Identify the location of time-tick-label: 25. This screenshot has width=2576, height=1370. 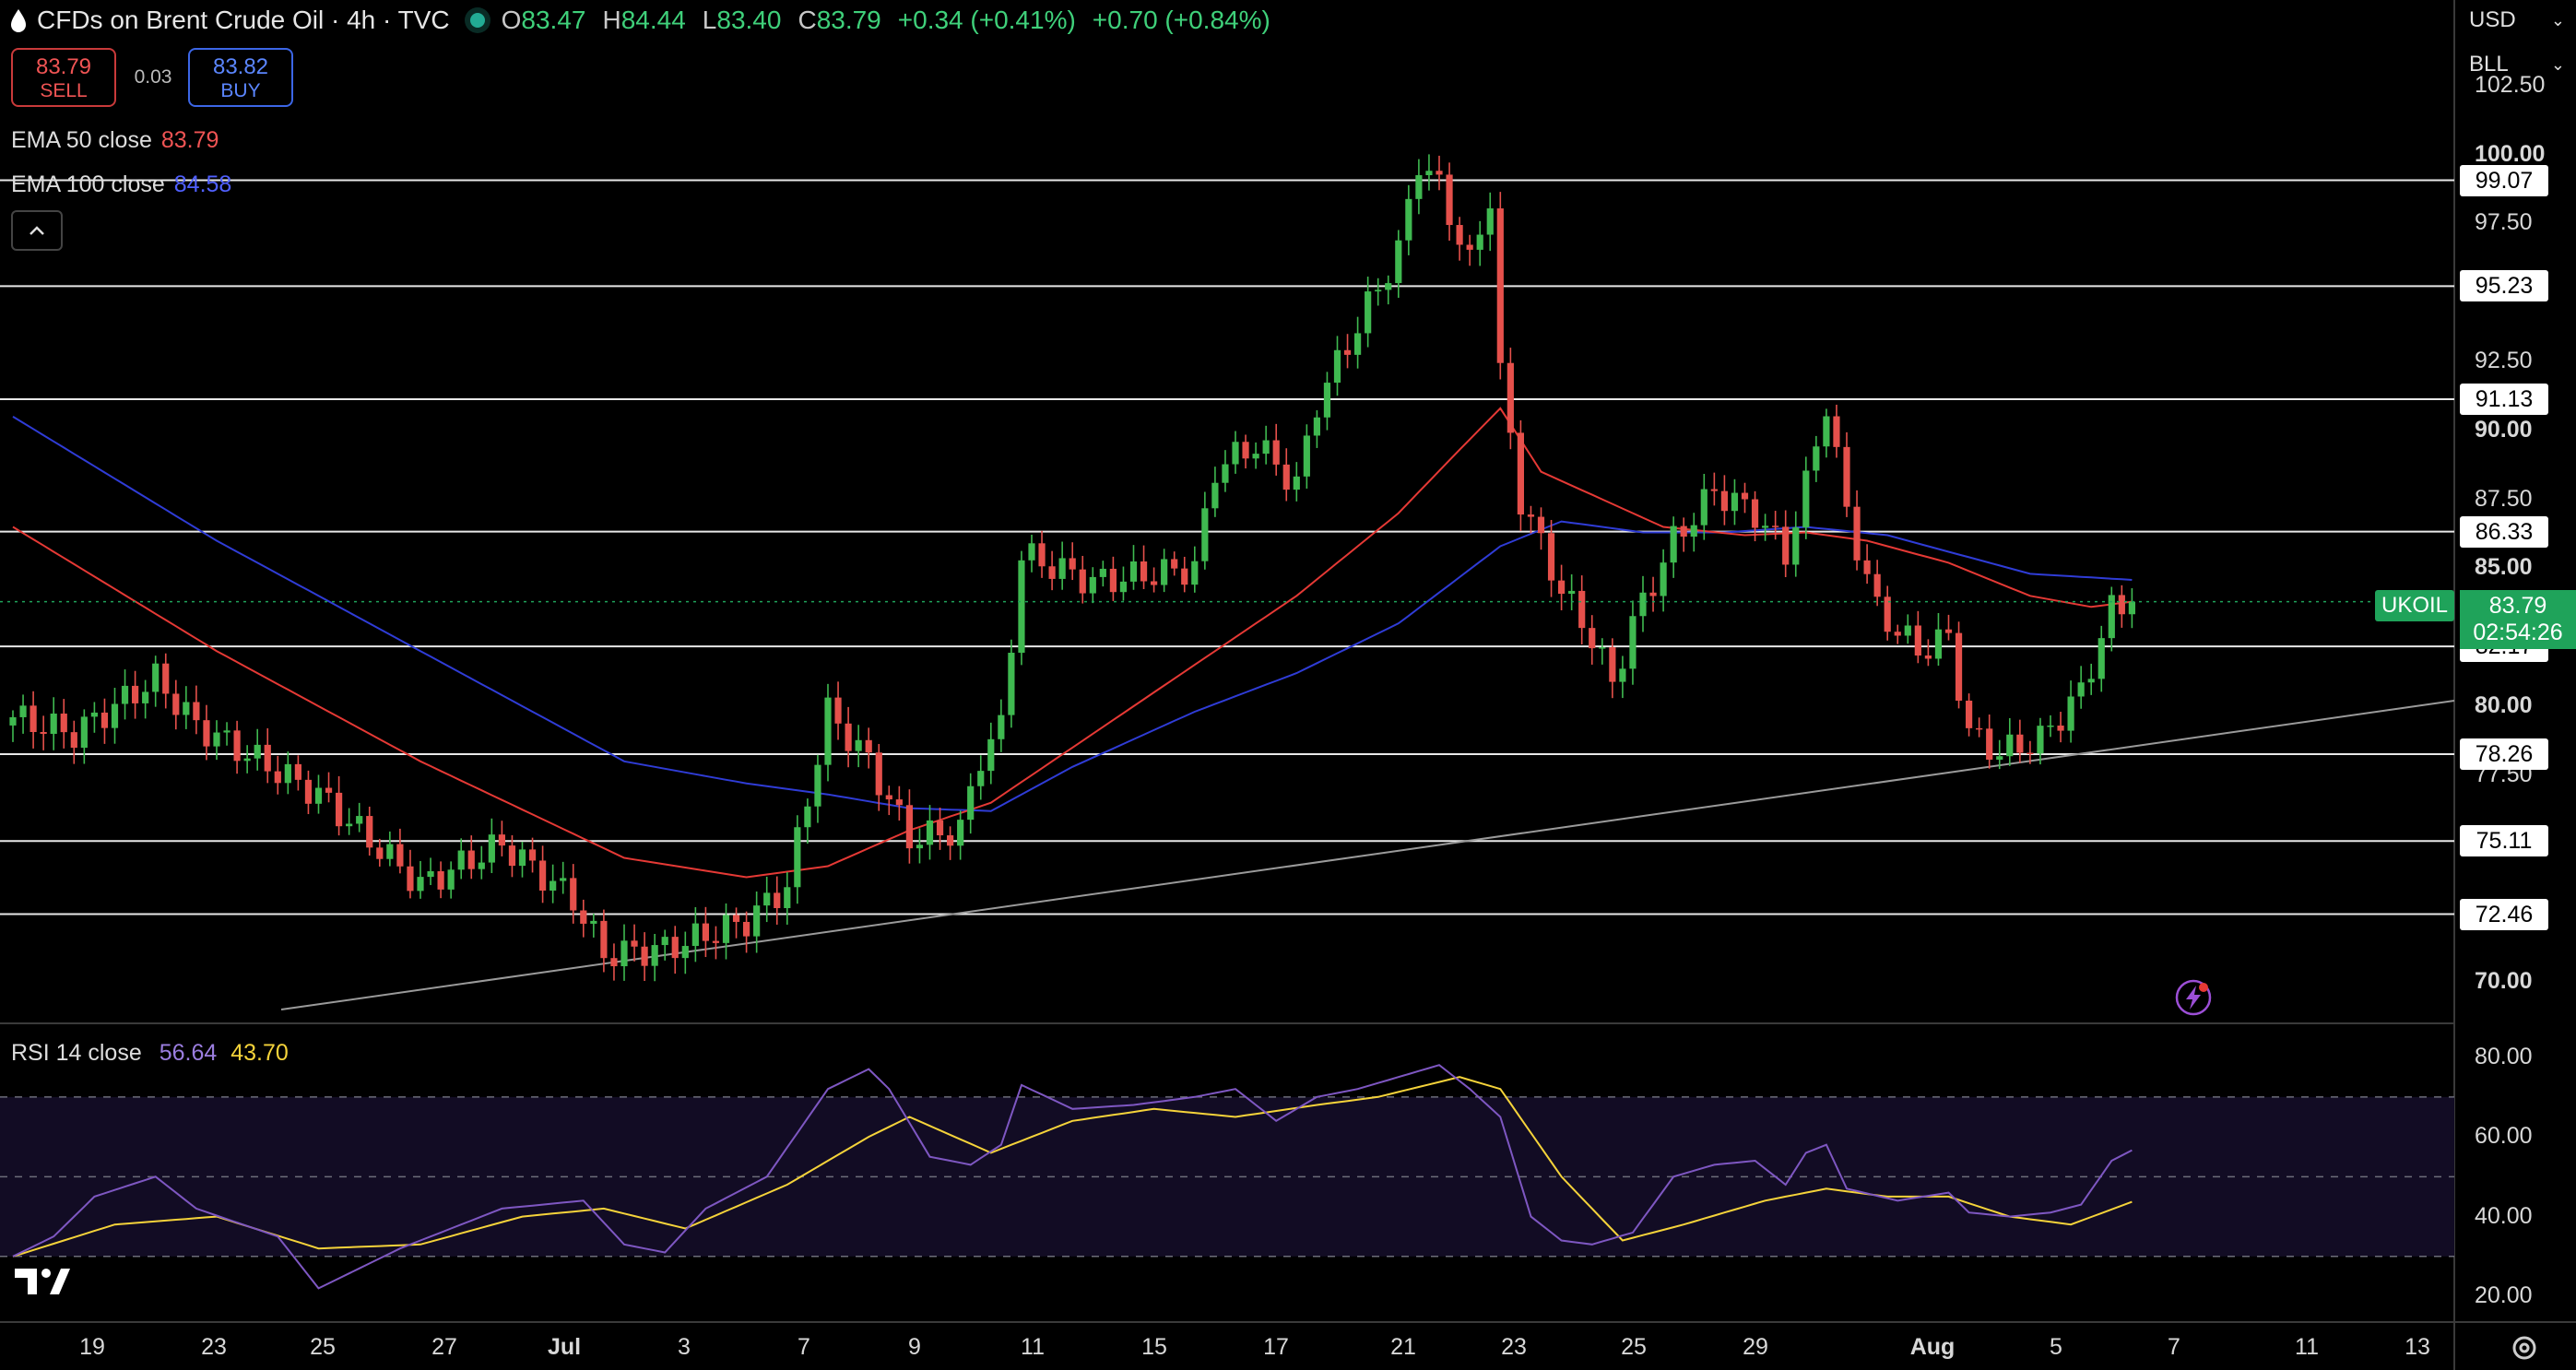
(1634, 1347).